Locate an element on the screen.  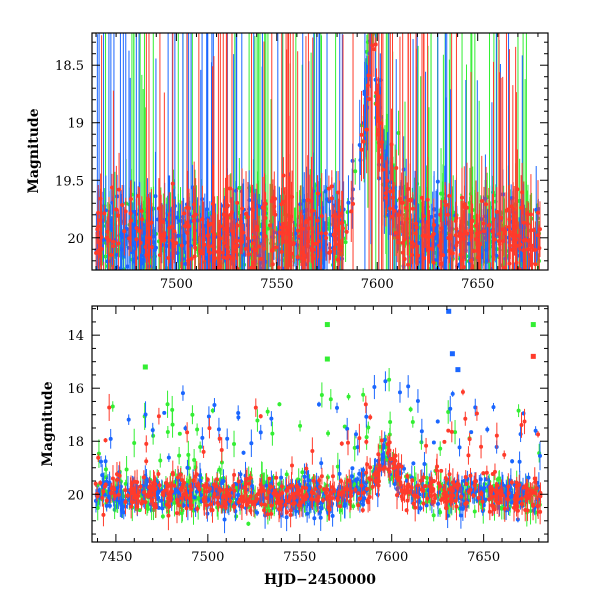
x-tick-label: 7550 is located at coordinates (276, 284).